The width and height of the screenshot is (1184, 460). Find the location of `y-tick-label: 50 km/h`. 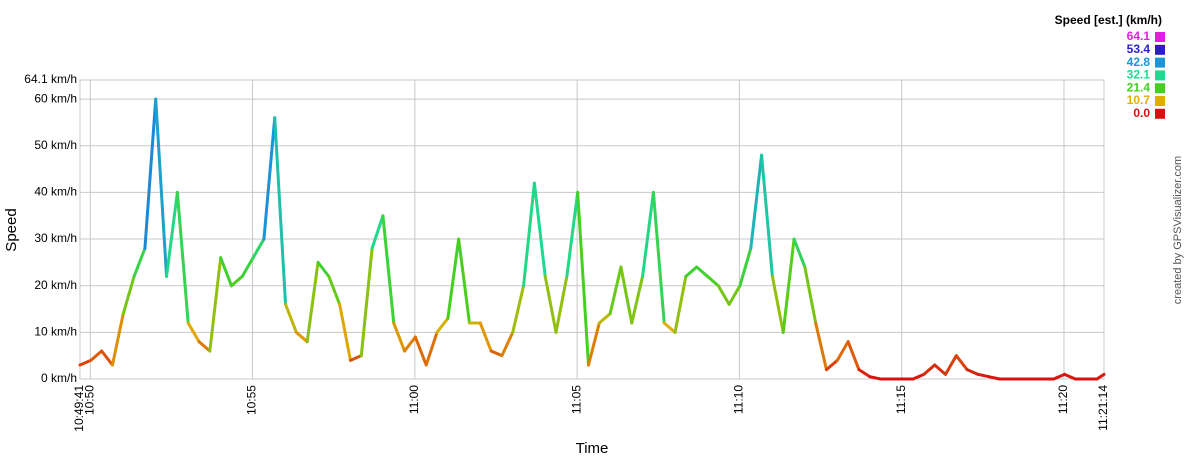

y-tick-label: 50 km/h is located at coordinates (55, 145).